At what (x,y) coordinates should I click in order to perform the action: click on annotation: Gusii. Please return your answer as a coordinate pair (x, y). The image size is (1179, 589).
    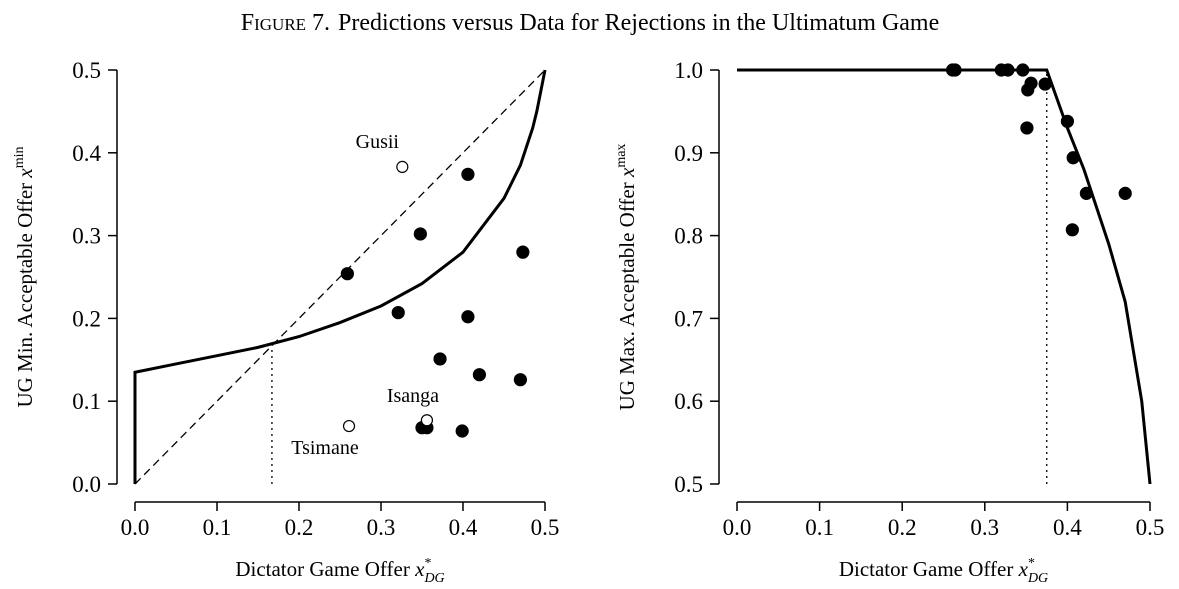
    Looking at the image, I should click on (378, 142).